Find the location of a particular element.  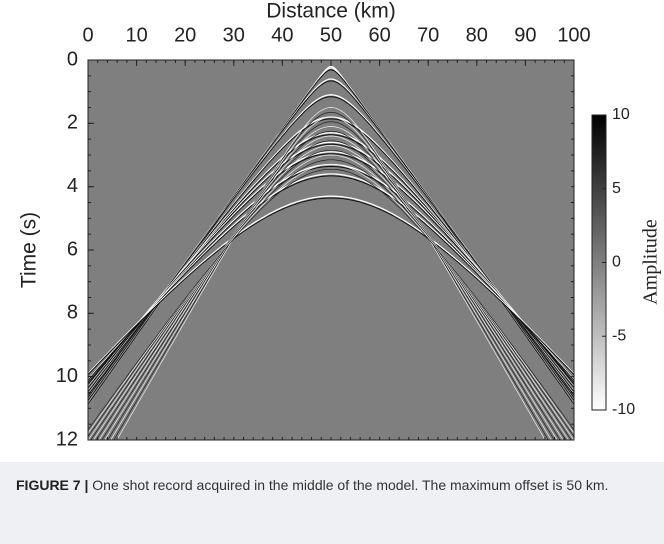

colorbar-label: Amplitude is located at coordinates (651, 262).